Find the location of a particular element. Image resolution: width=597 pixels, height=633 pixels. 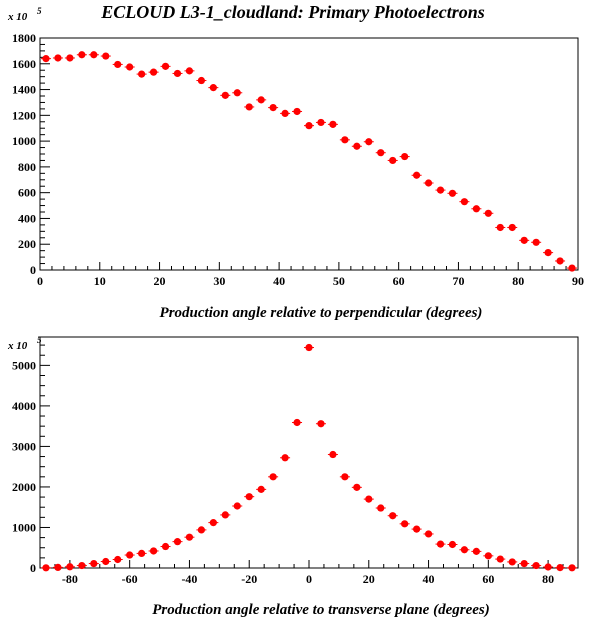

y-tick-label: 3000 is located at coordinates (24, 446).